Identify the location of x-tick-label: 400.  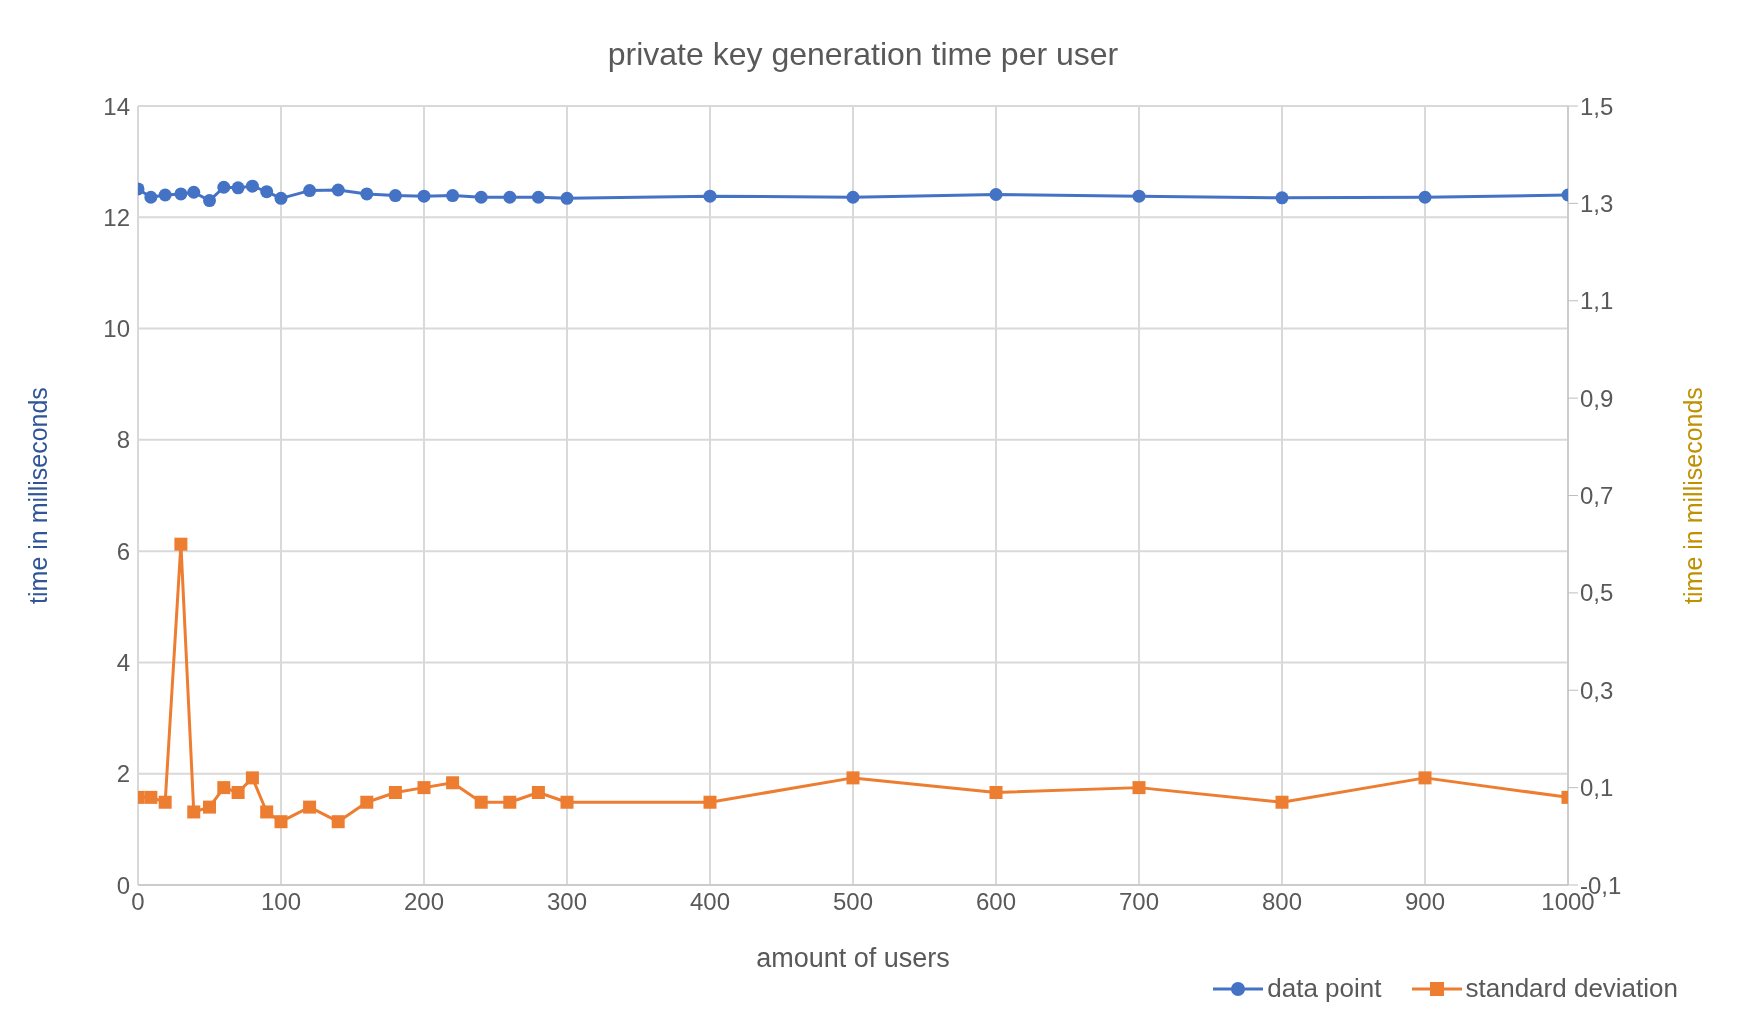
(710, 902).